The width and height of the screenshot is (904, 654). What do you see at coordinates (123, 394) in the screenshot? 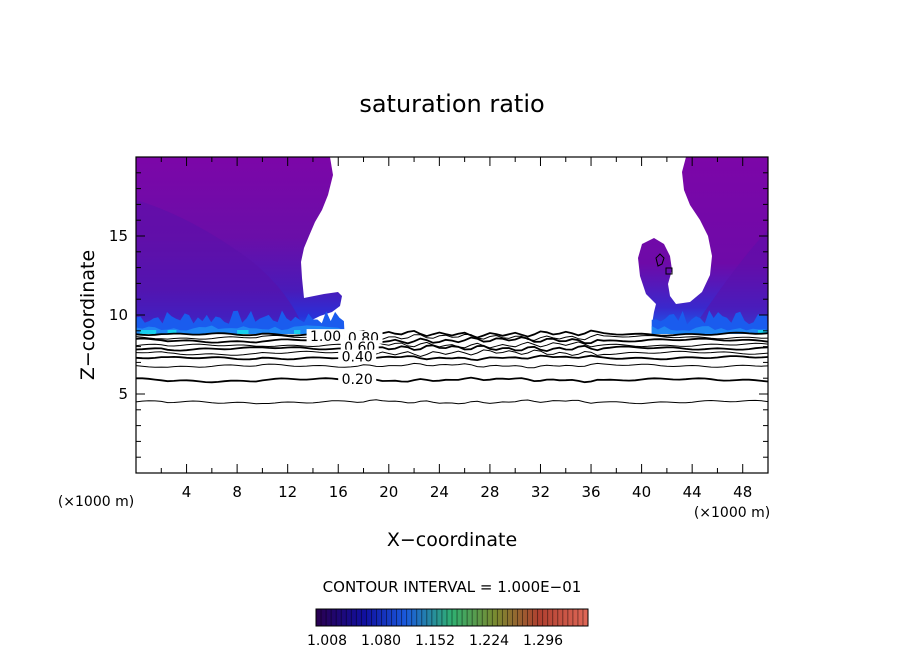
I see `y-tick-label: 5` at bounding box center [123, 394].